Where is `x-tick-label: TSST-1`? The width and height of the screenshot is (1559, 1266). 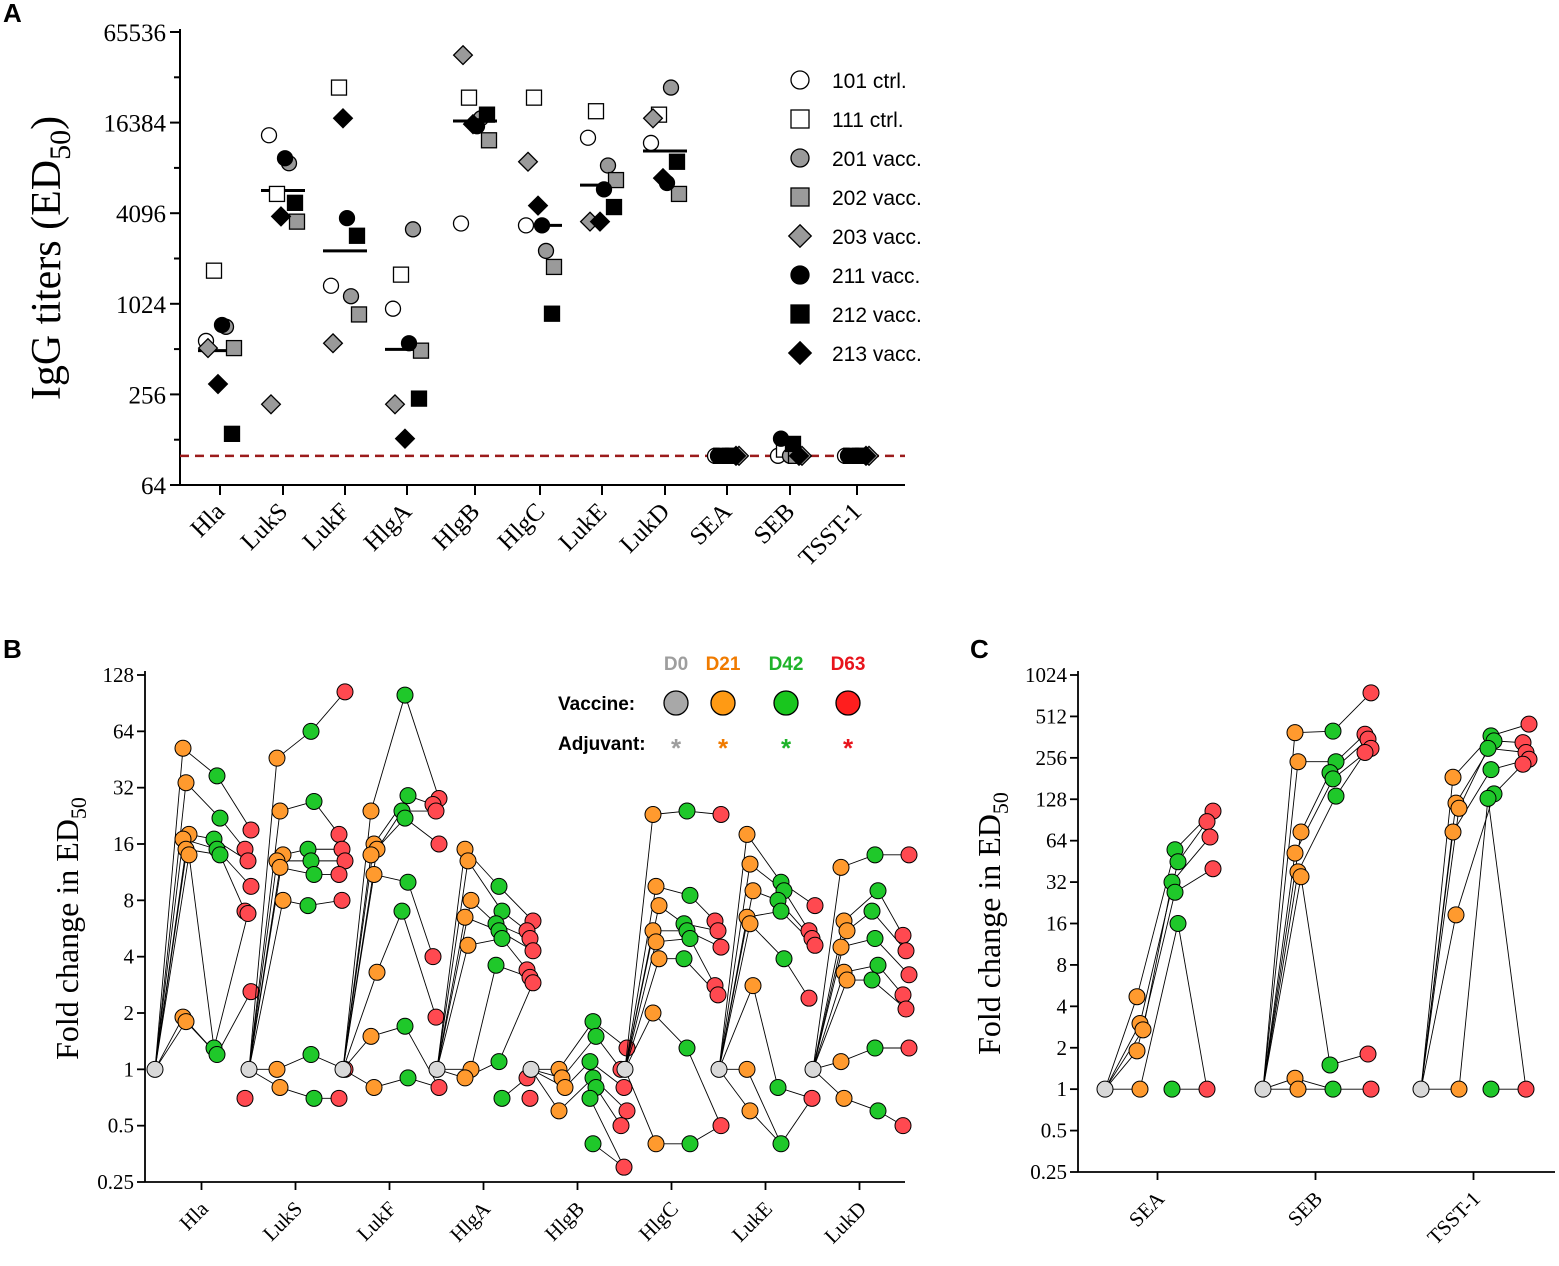
x-tick-label: TSST-1 is located at coordinates (830, 534).